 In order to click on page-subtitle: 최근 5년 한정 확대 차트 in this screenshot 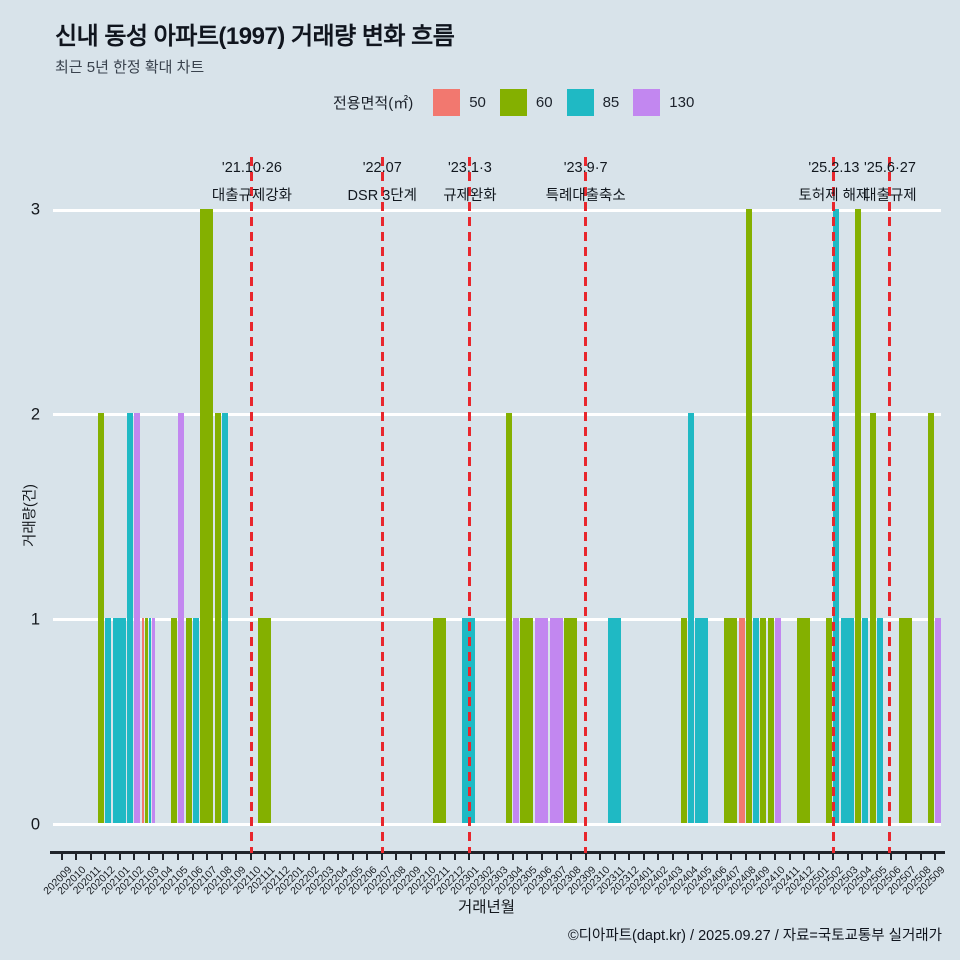, I will do `click(130, 67)`.